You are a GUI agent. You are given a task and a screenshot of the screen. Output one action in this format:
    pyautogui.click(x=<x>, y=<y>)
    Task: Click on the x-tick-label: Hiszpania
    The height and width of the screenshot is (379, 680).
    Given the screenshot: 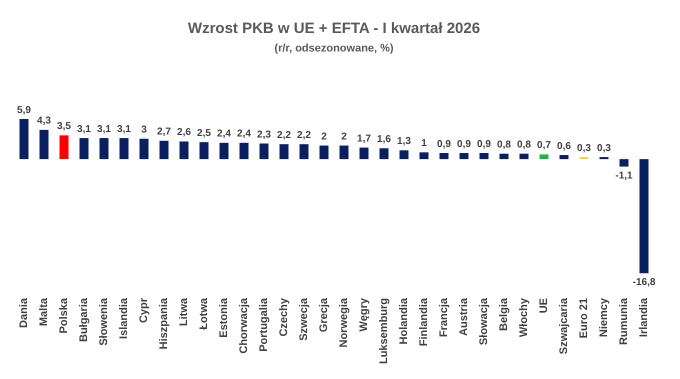 What is the action you would take?
    pyautogui.click(x=164, y=323)
    